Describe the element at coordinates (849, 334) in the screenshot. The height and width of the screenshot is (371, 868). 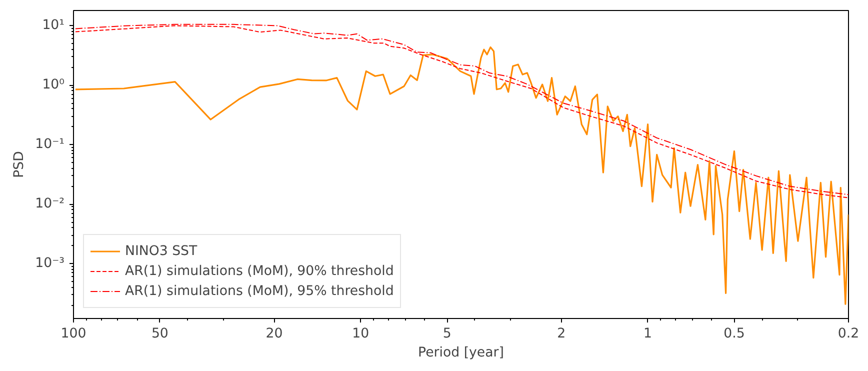
I see `x-tick-label: 0.2` at that location.